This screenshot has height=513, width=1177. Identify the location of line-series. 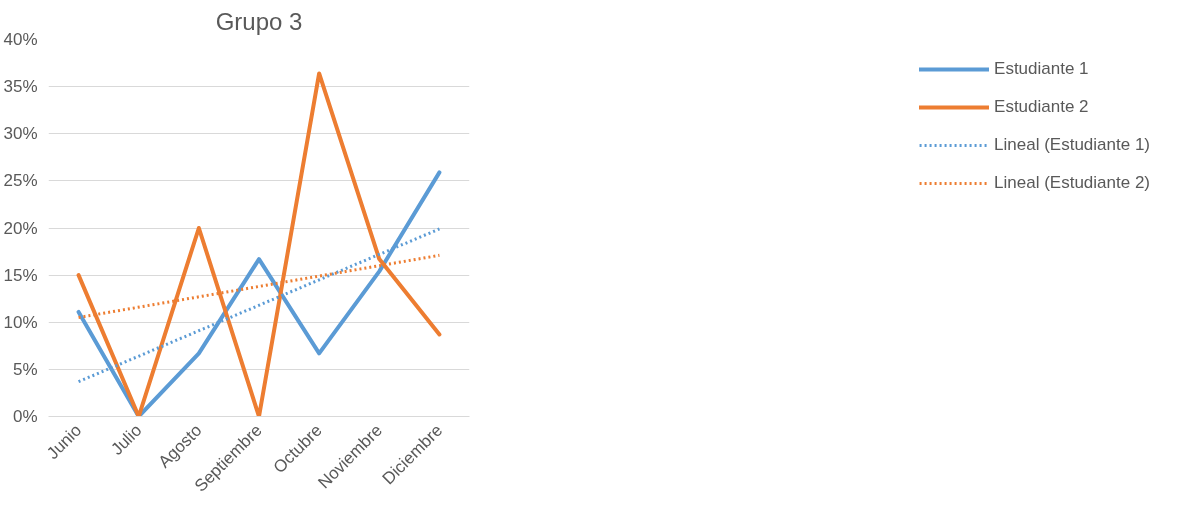
(259, 293).